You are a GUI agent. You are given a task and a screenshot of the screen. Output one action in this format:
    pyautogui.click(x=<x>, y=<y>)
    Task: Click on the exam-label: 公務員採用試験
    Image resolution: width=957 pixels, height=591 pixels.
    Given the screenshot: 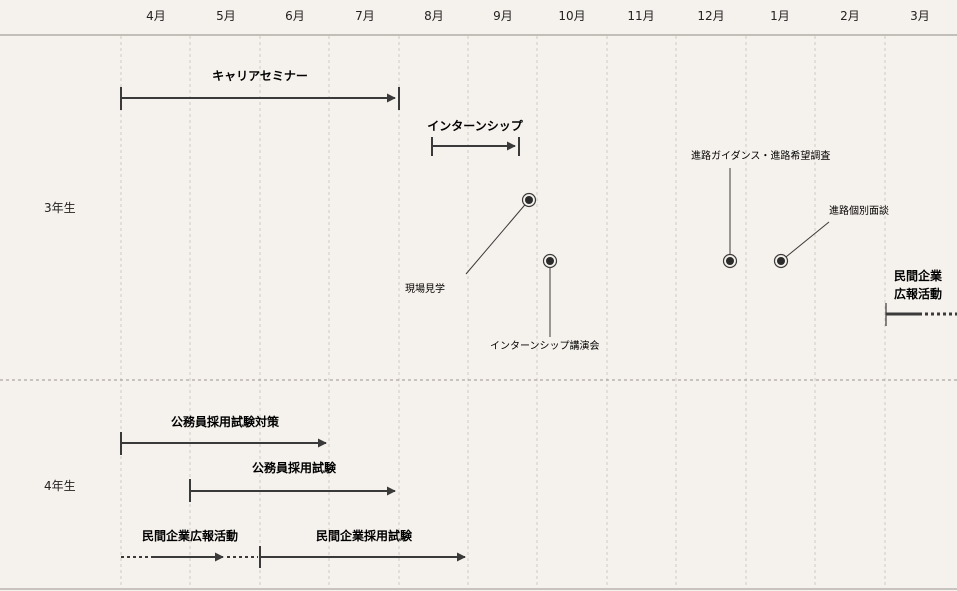 What is the action you would take?
    pyautogui.click(x=294, y=467)
    